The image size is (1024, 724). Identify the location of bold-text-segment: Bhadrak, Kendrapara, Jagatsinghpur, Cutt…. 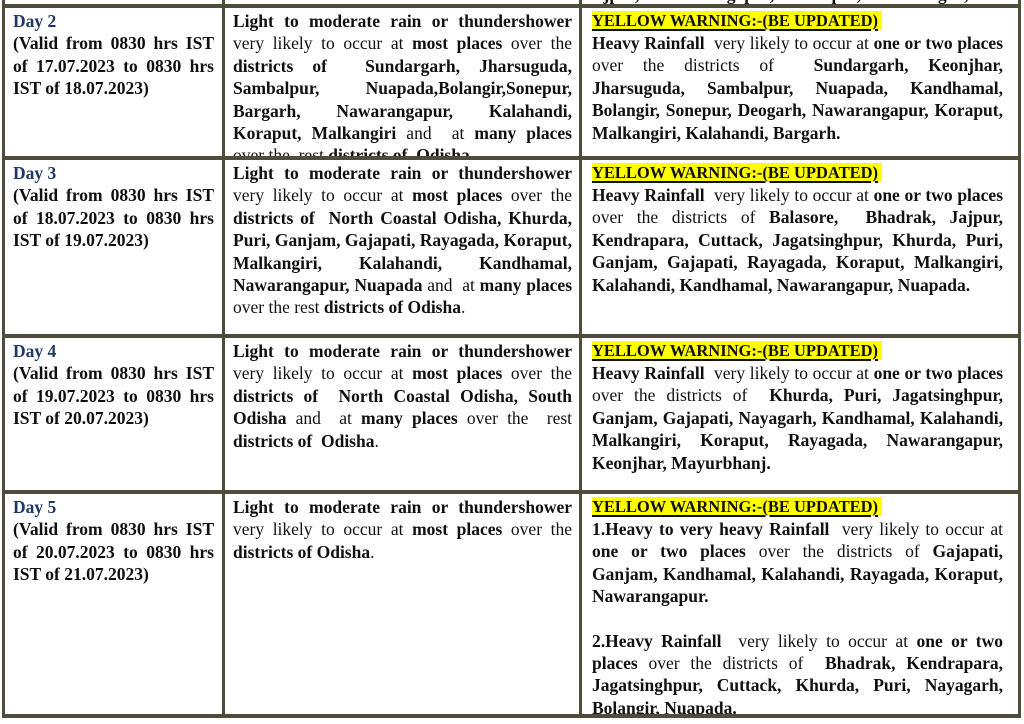
(797, 683).